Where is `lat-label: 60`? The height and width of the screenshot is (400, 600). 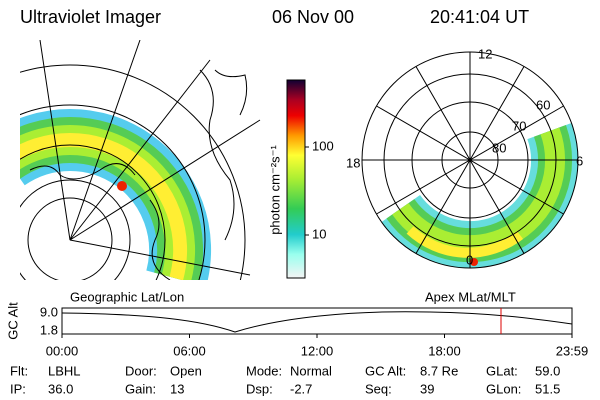 lat-label: 60 is located at coordinates (543, 104).